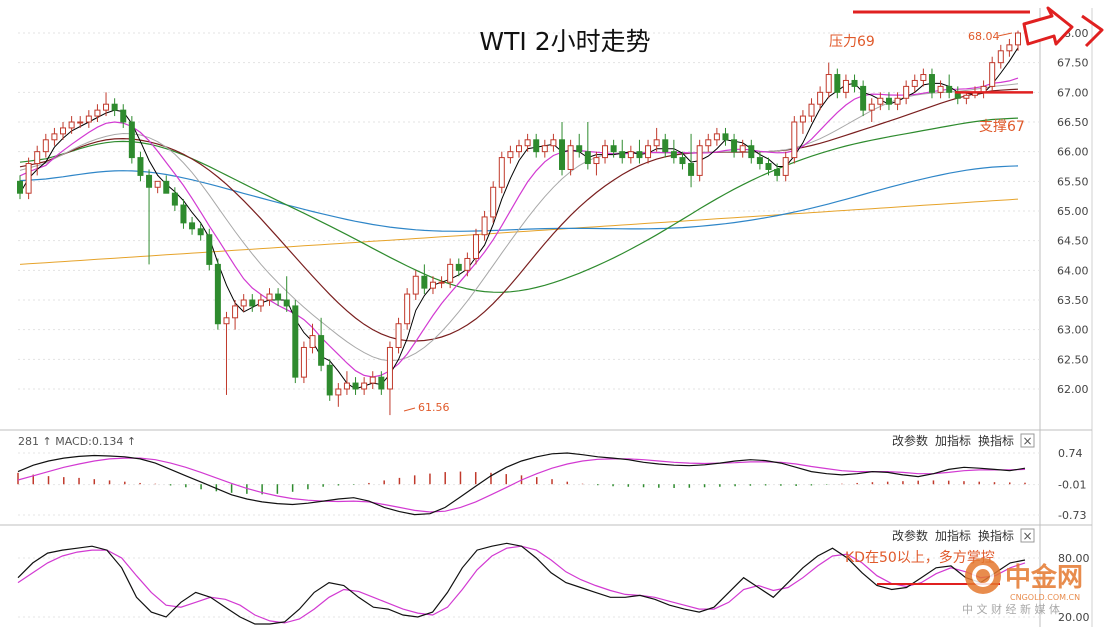 Image resolution: width=1115 pixels, height=627 pixels. I want to click on price-tick-label: 64.50, so click(1073, 241).